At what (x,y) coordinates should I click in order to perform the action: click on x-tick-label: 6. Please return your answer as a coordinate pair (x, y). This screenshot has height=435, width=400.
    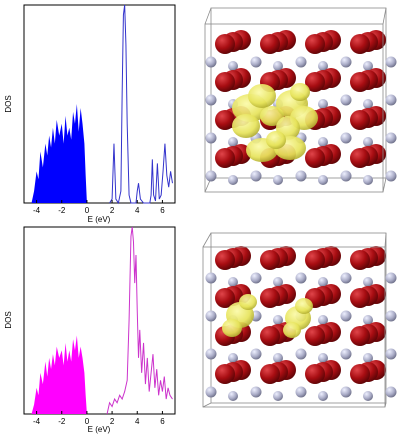
    Looking at the image, I should click on (162, 421).